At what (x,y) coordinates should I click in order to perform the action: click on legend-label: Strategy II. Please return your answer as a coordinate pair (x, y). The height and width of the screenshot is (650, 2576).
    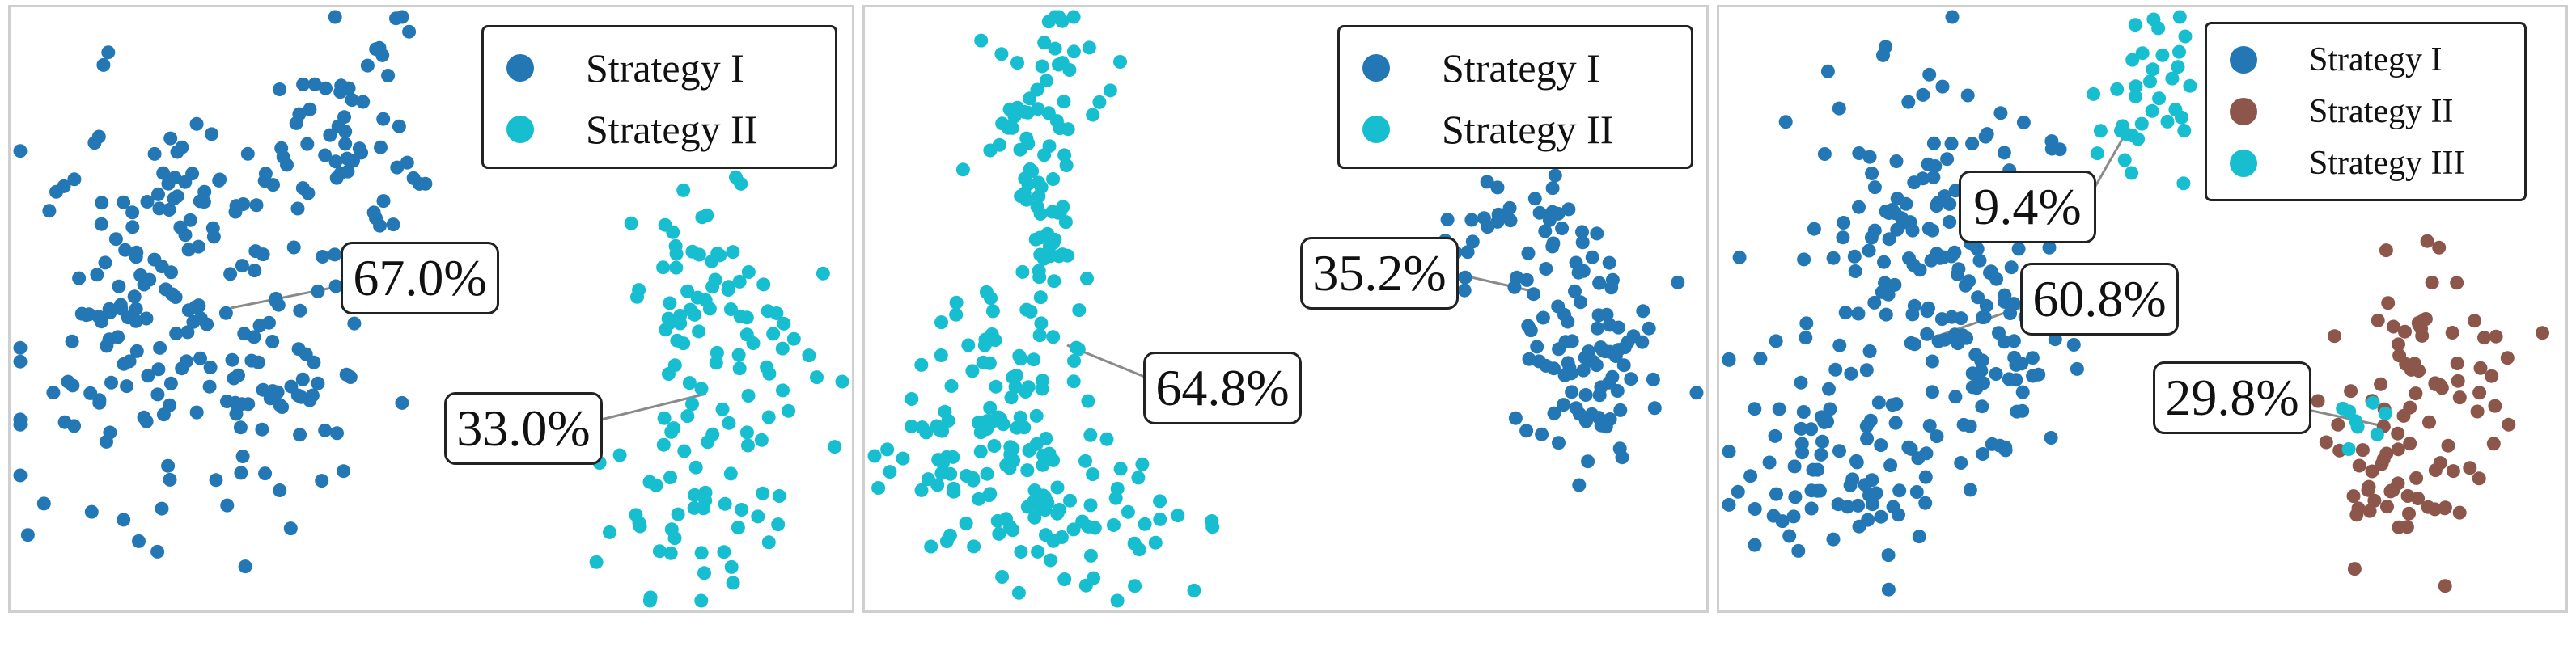
    Looking at the image, I should click on (1528, 130).